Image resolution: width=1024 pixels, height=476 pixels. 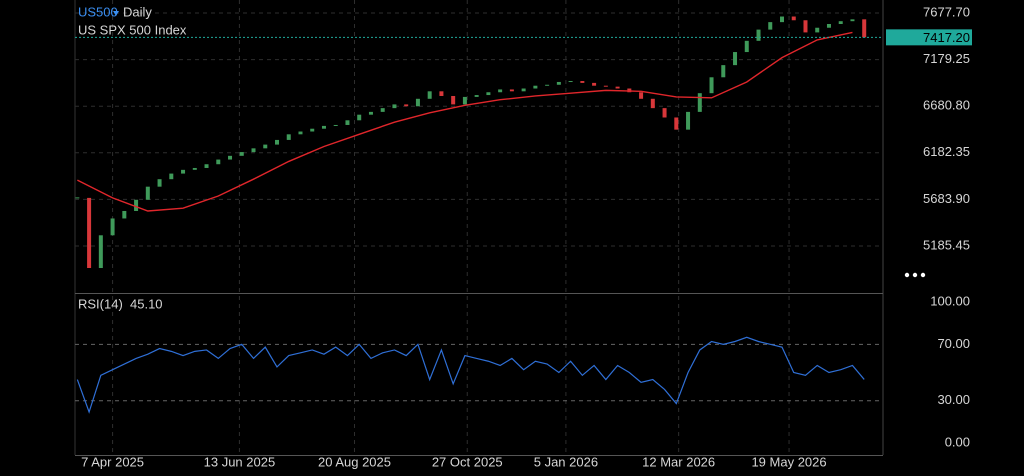 I want to click on x-tick-label: 7 Apr 2025, so click(x=112, y=461).